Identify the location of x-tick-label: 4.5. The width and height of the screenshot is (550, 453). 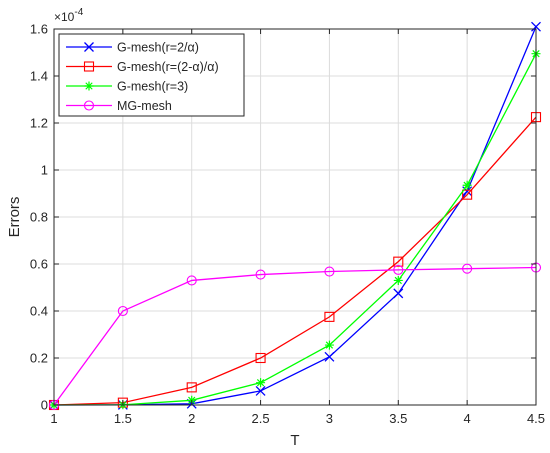
(536, 418).